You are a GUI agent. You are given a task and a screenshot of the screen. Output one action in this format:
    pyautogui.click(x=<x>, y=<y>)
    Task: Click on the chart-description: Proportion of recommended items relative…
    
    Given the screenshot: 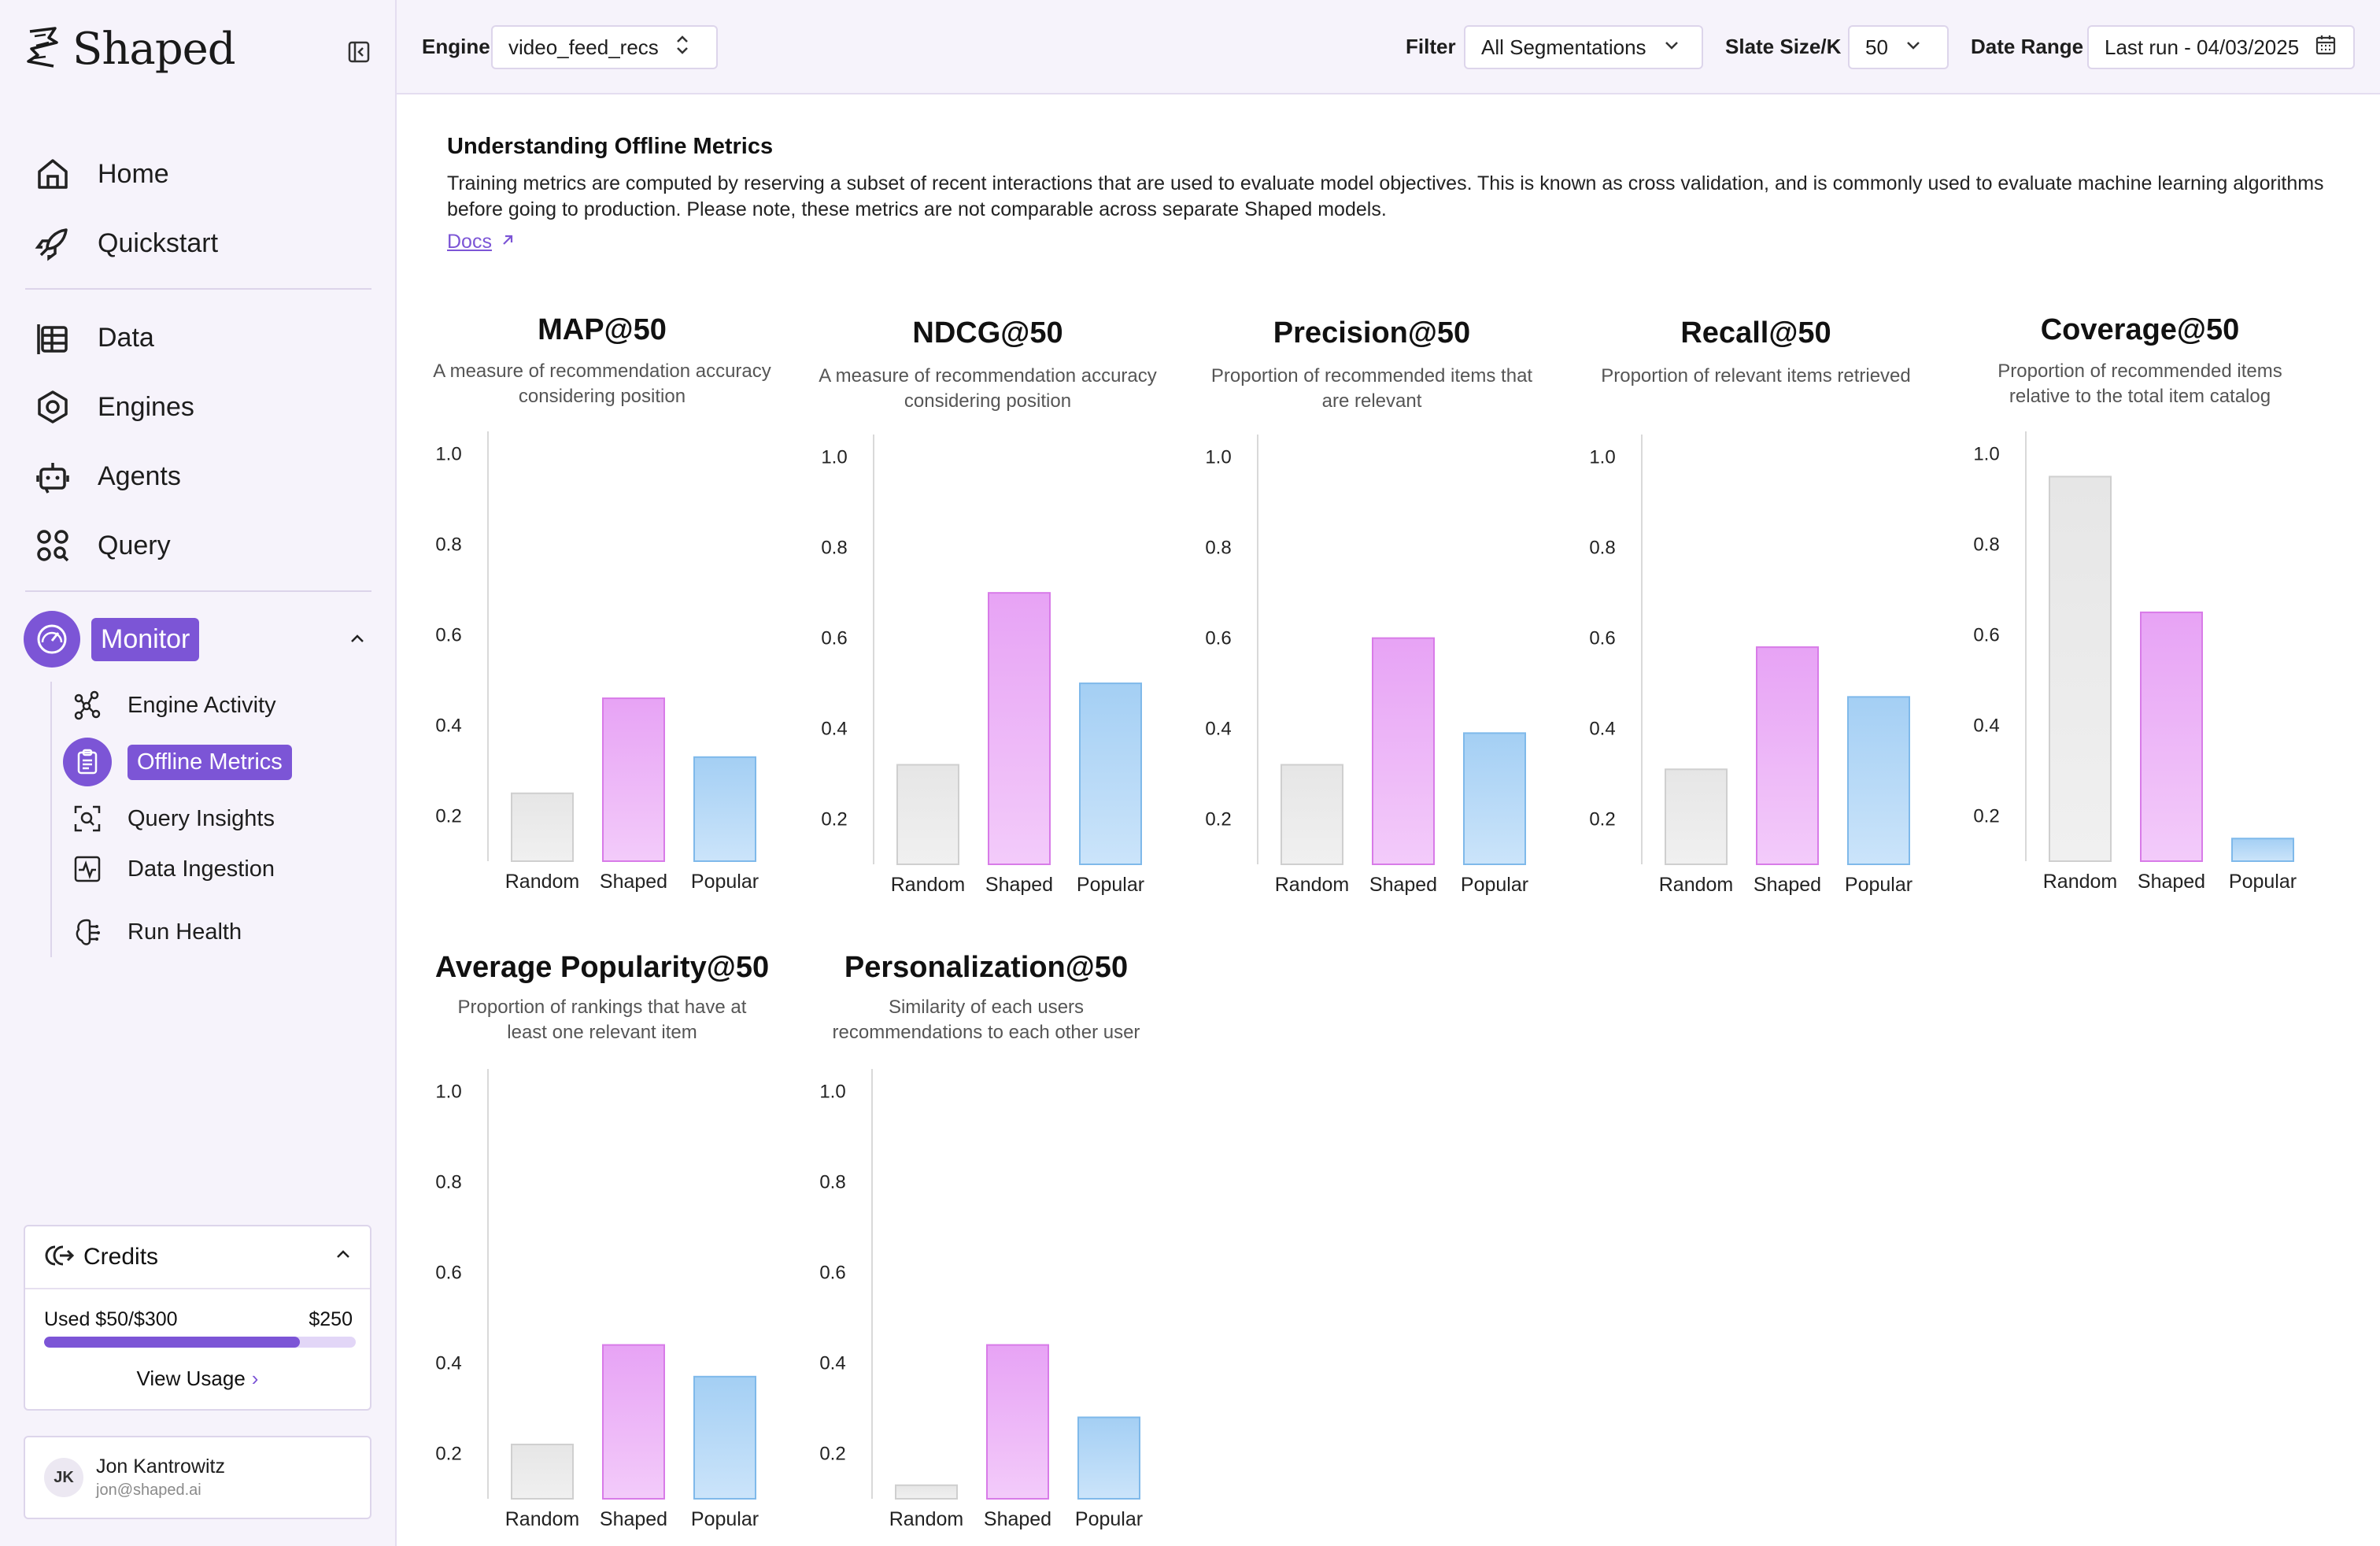 What is the action you would take?
    pyautogui.click(x=2140, y=384)
    